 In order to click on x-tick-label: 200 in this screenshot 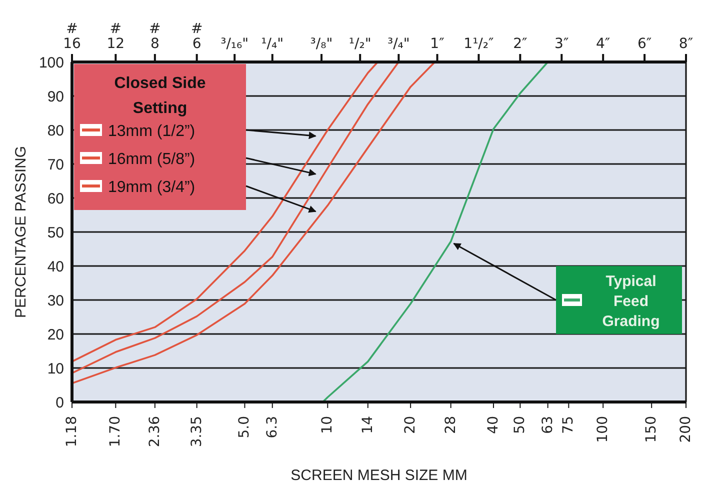, I will do `click(686, 429)`.